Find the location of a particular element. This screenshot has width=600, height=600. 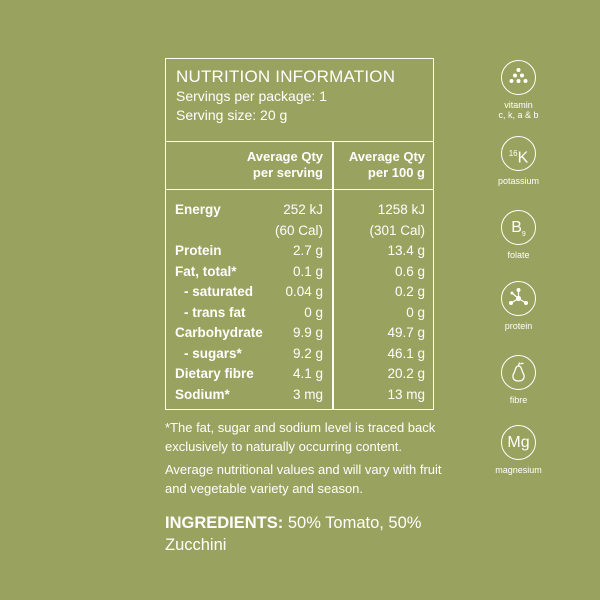

icon-sup: 16 is located at coordinates (513, 153).